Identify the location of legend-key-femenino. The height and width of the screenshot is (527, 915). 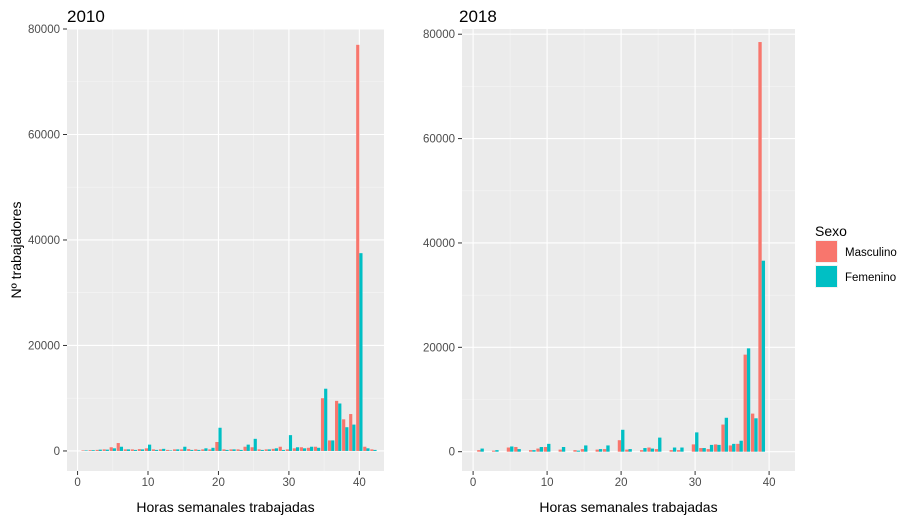
(826, 276).